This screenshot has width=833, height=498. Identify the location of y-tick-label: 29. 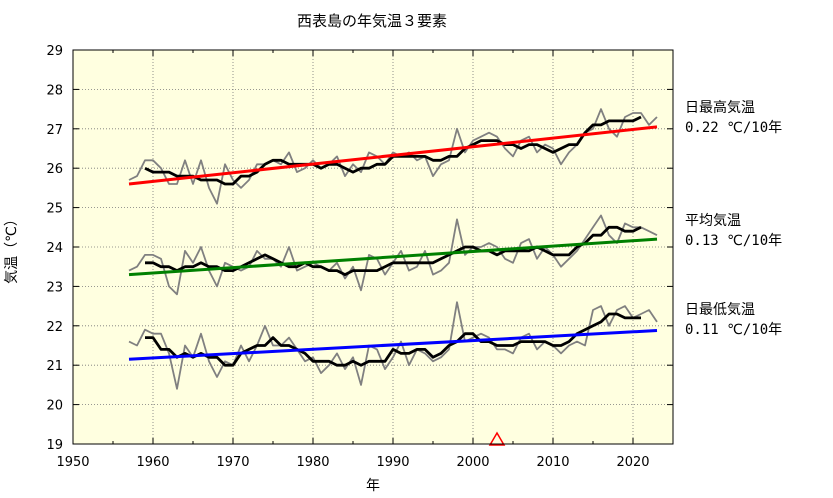
(54, 51).